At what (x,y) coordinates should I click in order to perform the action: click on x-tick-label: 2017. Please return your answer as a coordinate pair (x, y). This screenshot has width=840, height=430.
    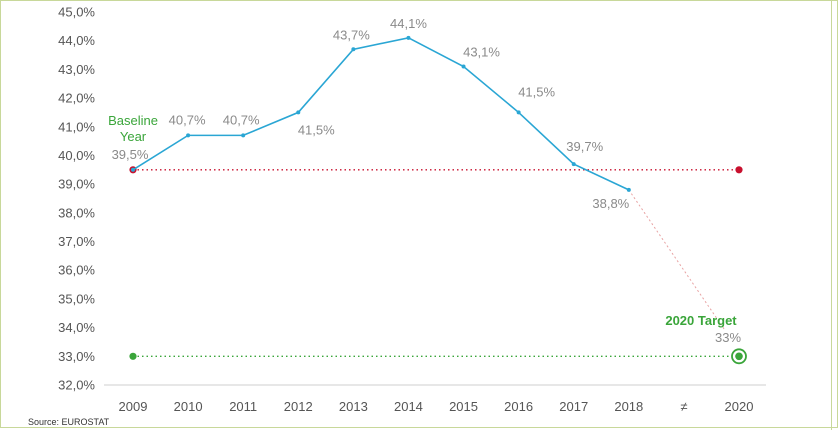
    Looking at the image, I should click on (573, 406).